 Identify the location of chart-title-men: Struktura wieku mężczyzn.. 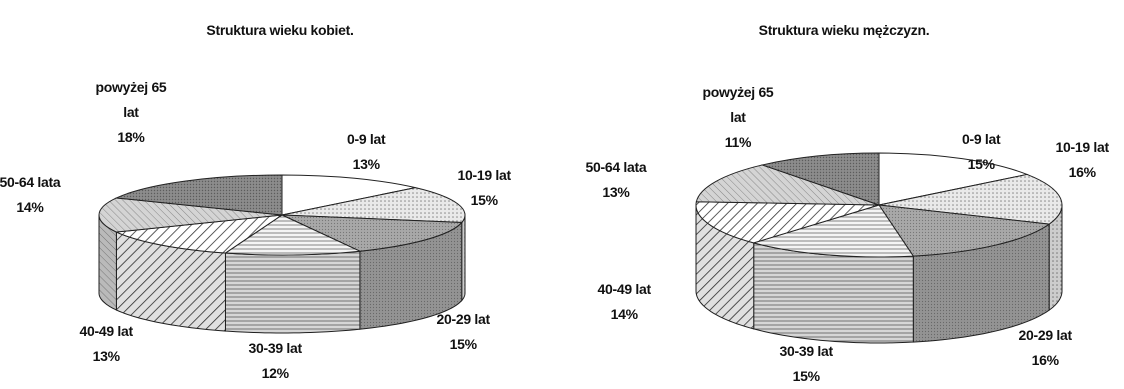
(844, 30).